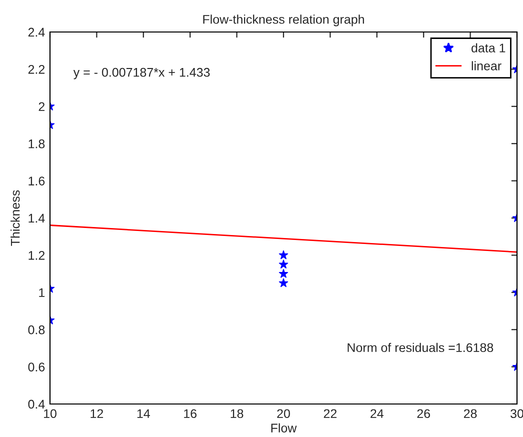  I want to click on y-tick-label: 0.6, so click(36, 367).